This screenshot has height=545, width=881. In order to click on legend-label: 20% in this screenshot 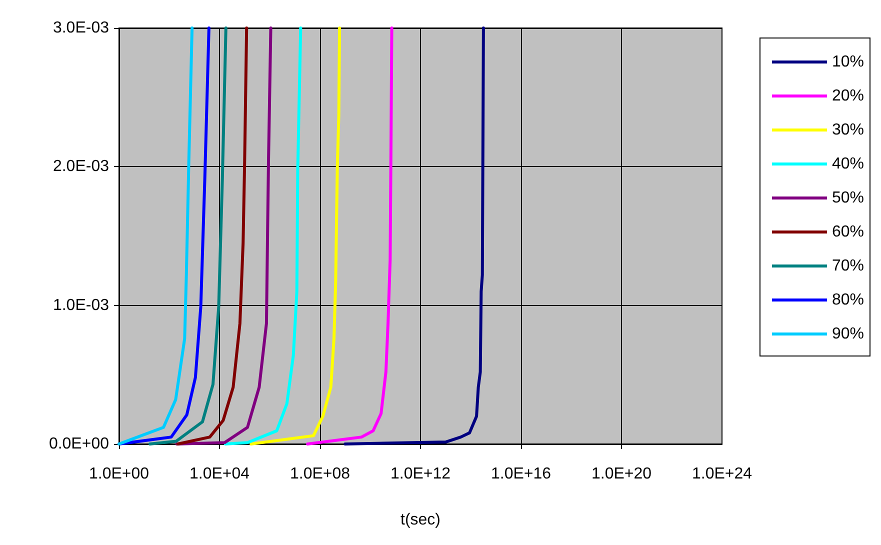, I will do `click(848, 96)`.